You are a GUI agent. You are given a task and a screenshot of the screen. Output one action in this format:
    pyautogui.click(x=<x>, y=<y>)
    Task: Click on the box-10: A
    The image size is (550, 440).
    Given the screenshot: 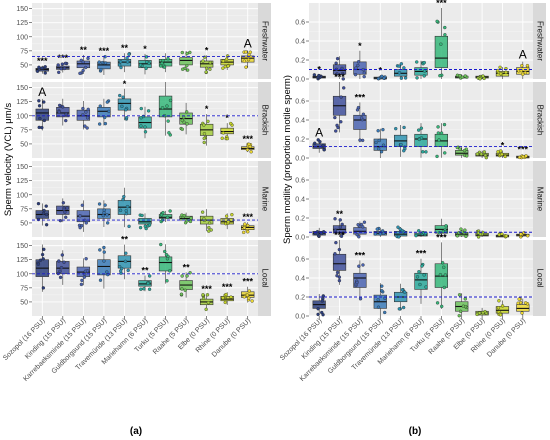 What is the action you would take?
    pyautogui.click(x=248, y=52)
    